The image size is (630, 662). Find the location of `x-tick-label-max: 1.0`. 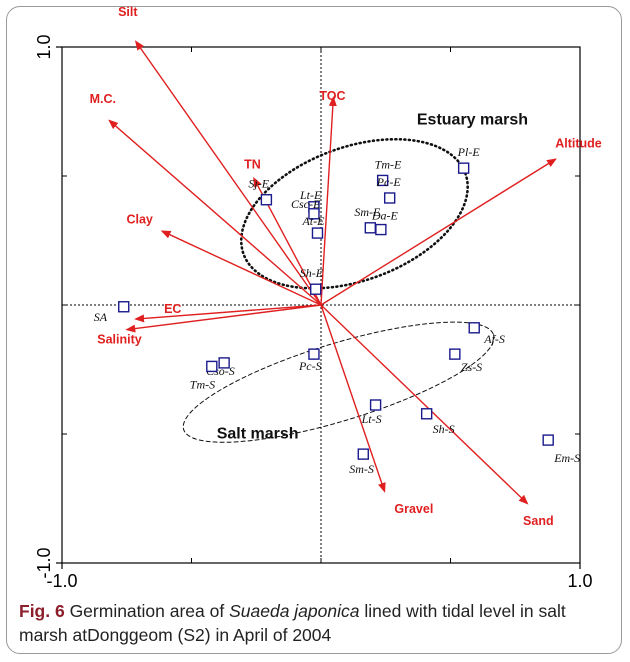

x-tick-label-max: 1.0 is located at coordinates (579, 581).